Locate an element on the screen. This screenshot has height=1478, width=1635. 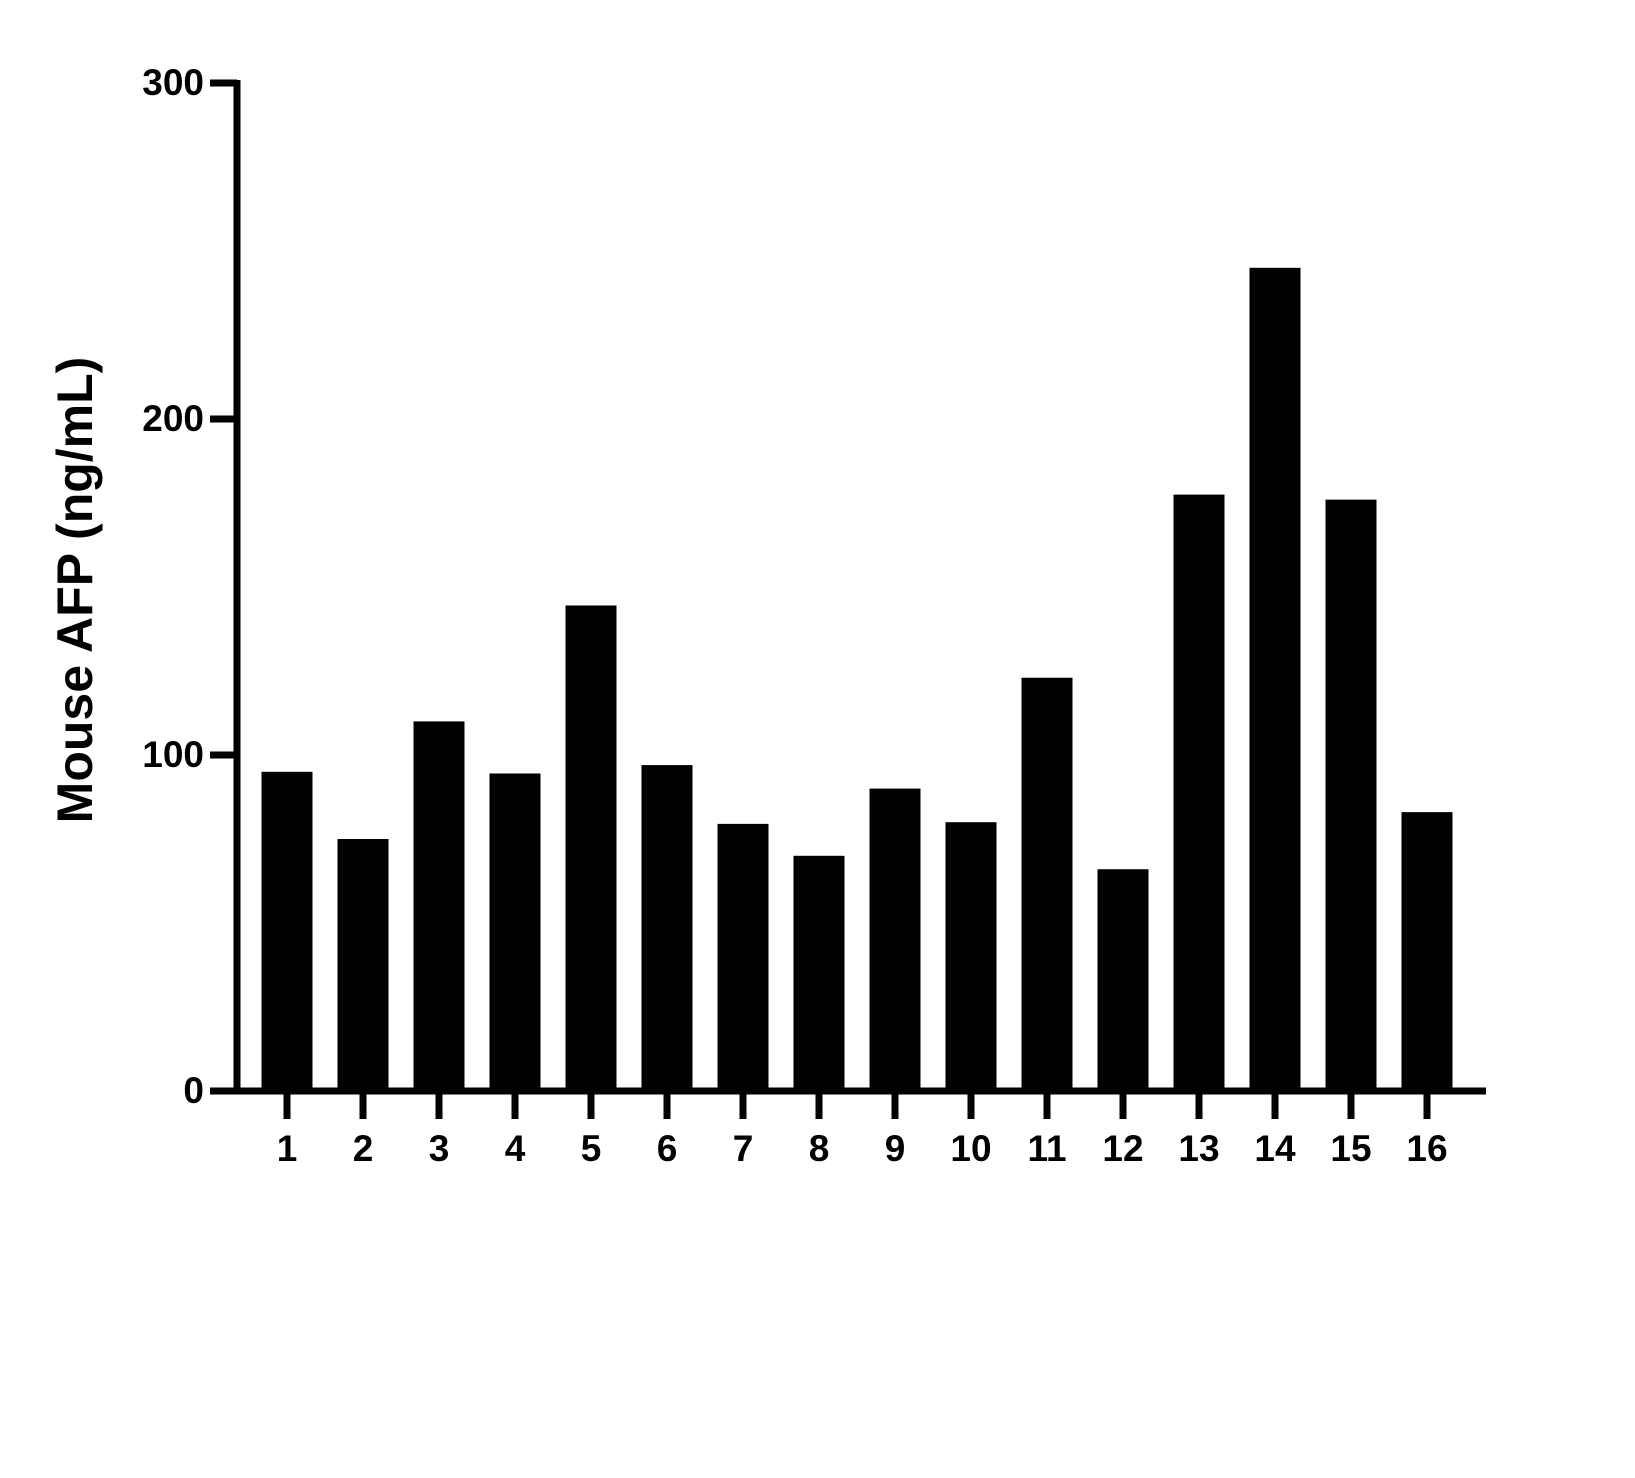
x-tick-label: 4 is located at coordinates (515, 1148).